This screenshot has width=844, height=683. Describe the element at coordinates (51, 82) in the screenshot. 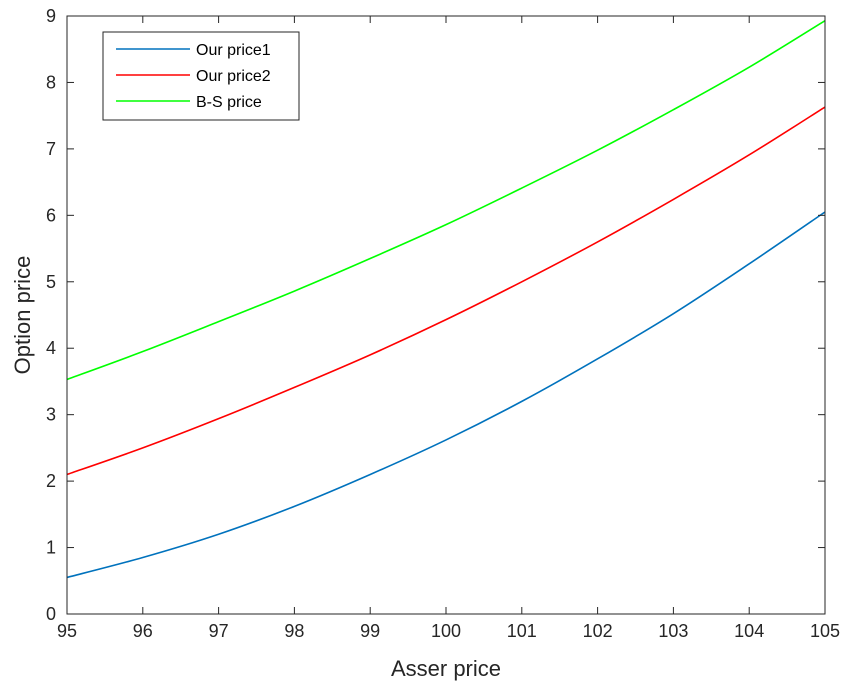

I see `y-tick-label: 8` at that location.